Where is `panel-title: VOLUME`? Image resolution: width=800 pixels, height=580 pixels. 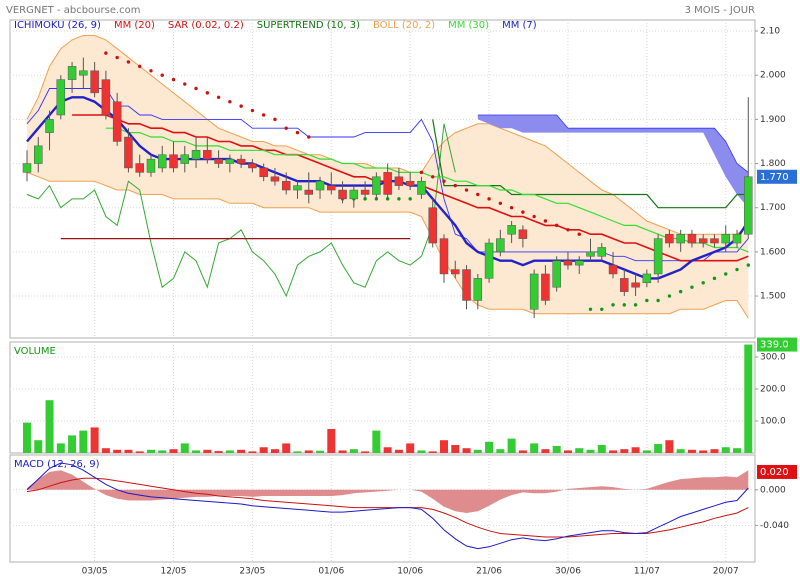
panel-title: VOLUME is located at coordinates (35, 351).